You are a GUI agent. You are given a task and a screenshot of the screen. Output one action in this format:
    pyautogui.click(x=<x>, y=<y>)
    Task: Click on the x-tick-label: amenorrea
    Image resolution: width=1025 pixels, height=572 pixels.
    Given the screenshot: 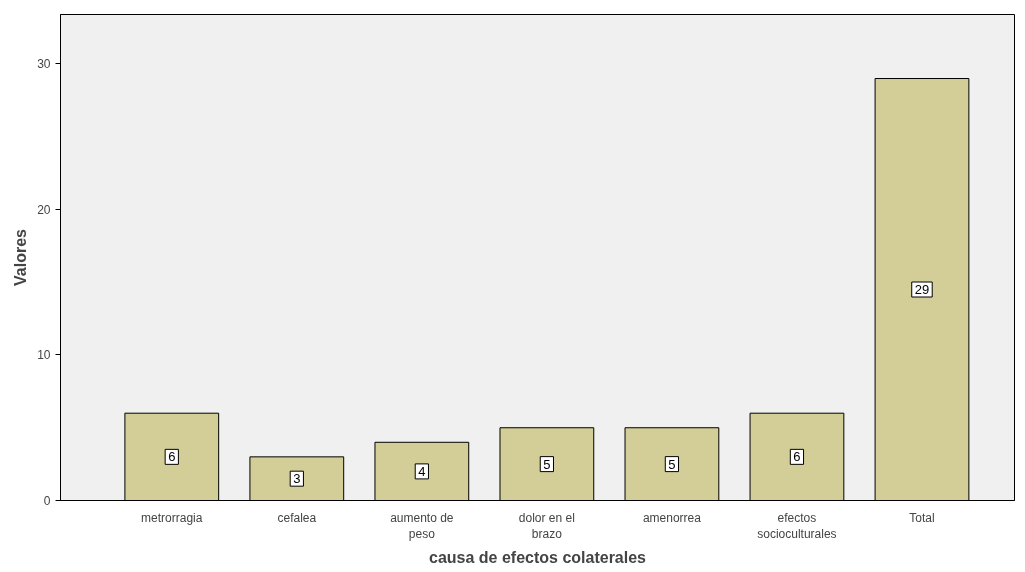 What is the action you would take?
    pyautogui.click(x=672, y=517)
    